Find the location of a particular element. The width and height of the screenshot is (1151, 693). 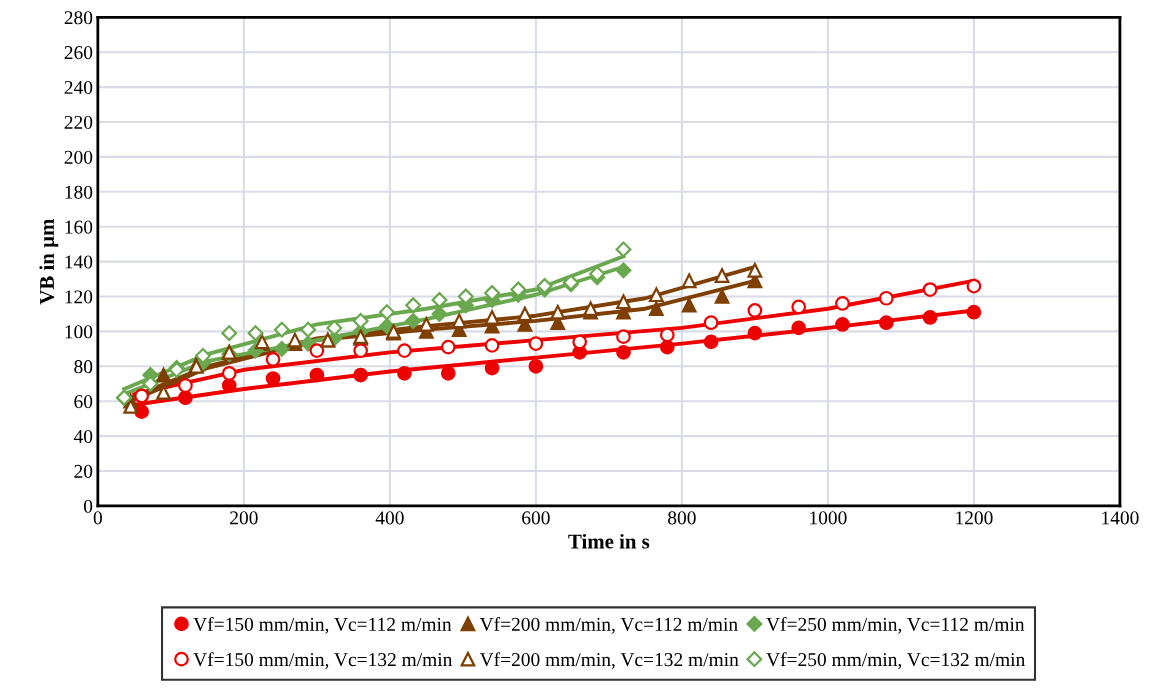

x-tick-label: 400 is located at coordinates (389, 518).